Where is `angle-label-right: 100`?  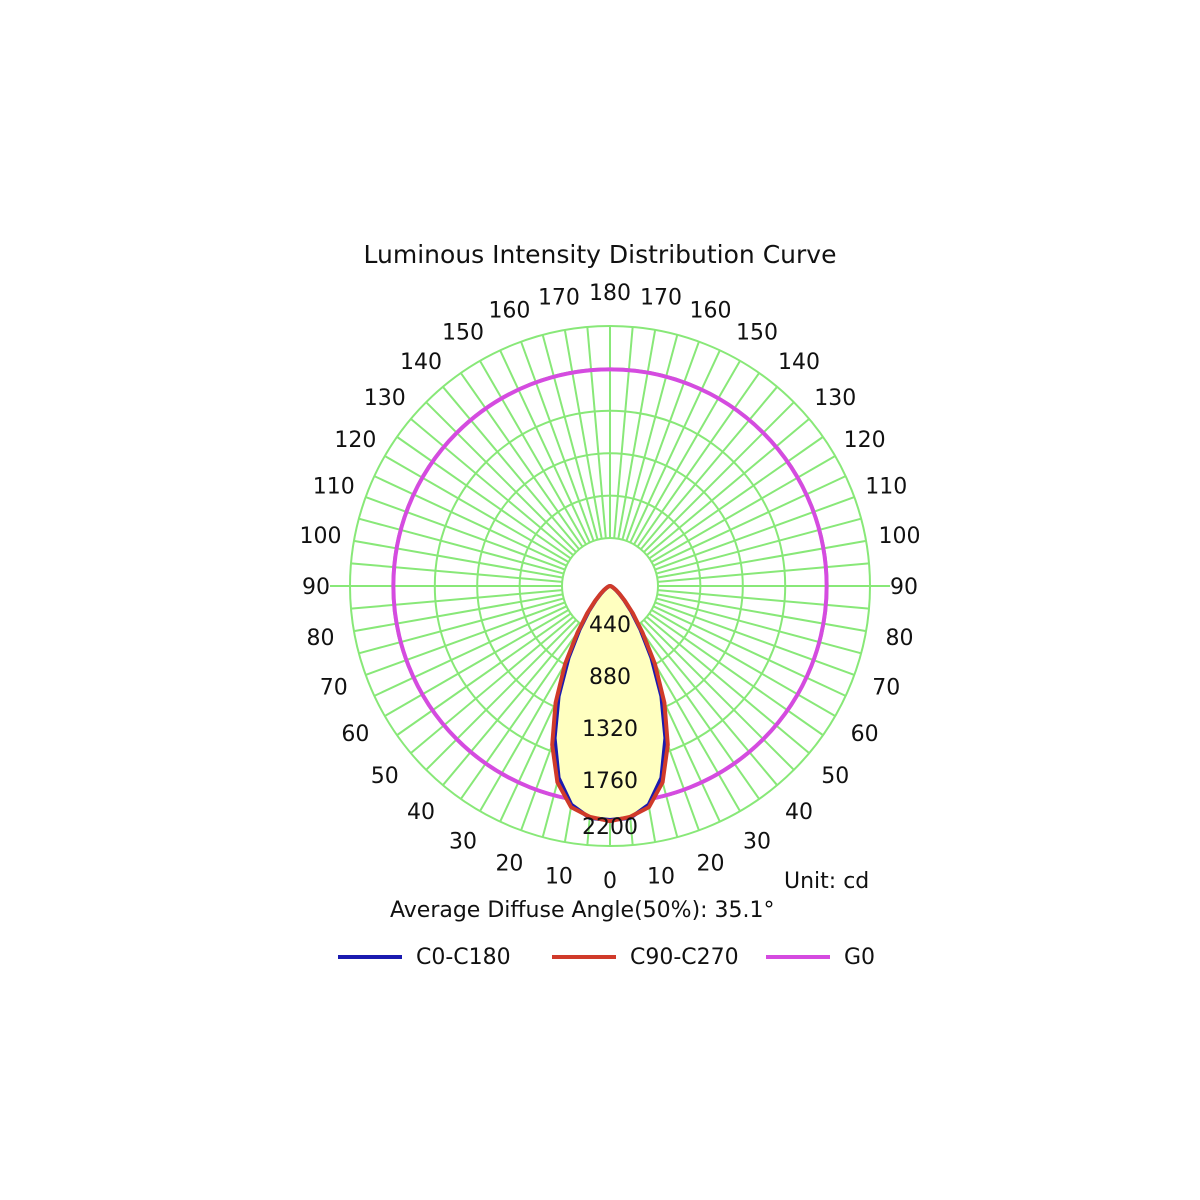
angle-label-right: 100 is located at coordinates (900, 536).